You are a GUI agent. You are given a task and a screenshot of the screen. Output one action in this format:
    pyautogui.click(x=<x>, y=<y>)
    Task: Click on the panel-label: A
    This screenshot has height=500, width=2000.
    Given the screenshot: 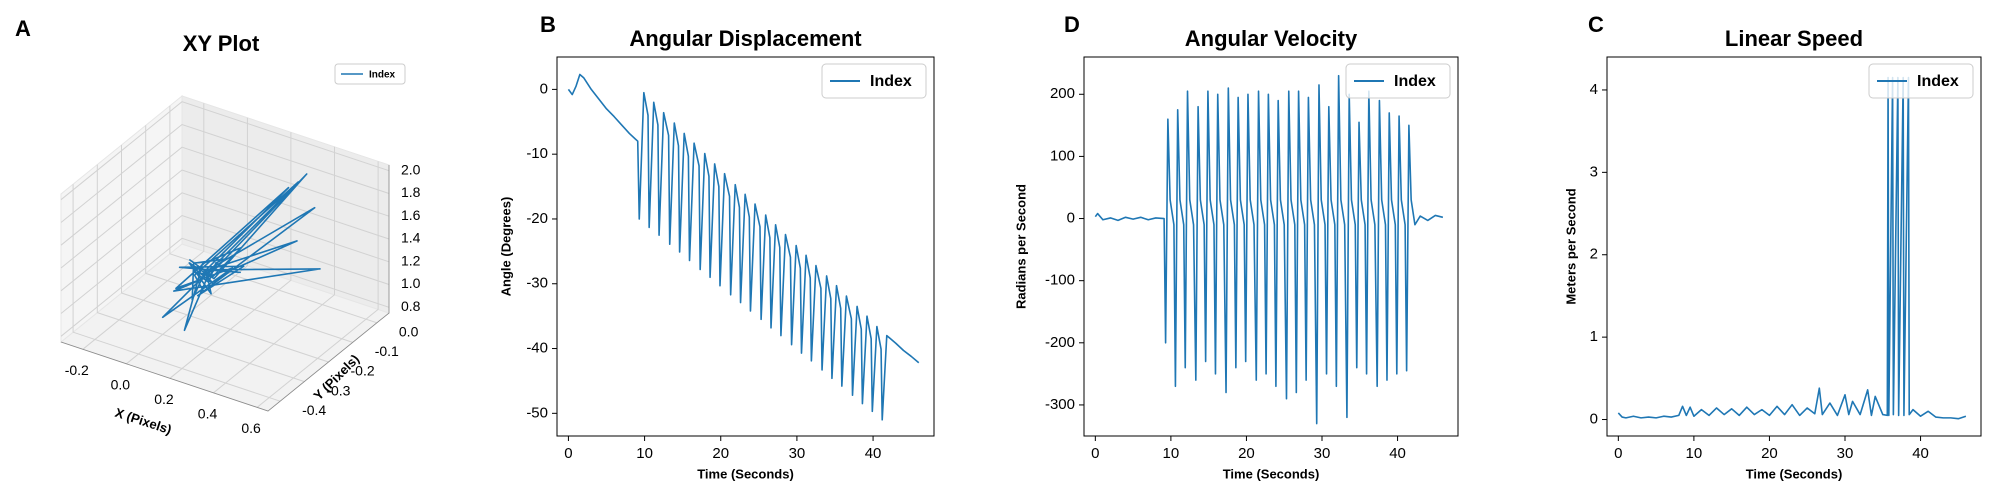 What is the action you would take?
    pyautogui.click(x=23, y=28)
    